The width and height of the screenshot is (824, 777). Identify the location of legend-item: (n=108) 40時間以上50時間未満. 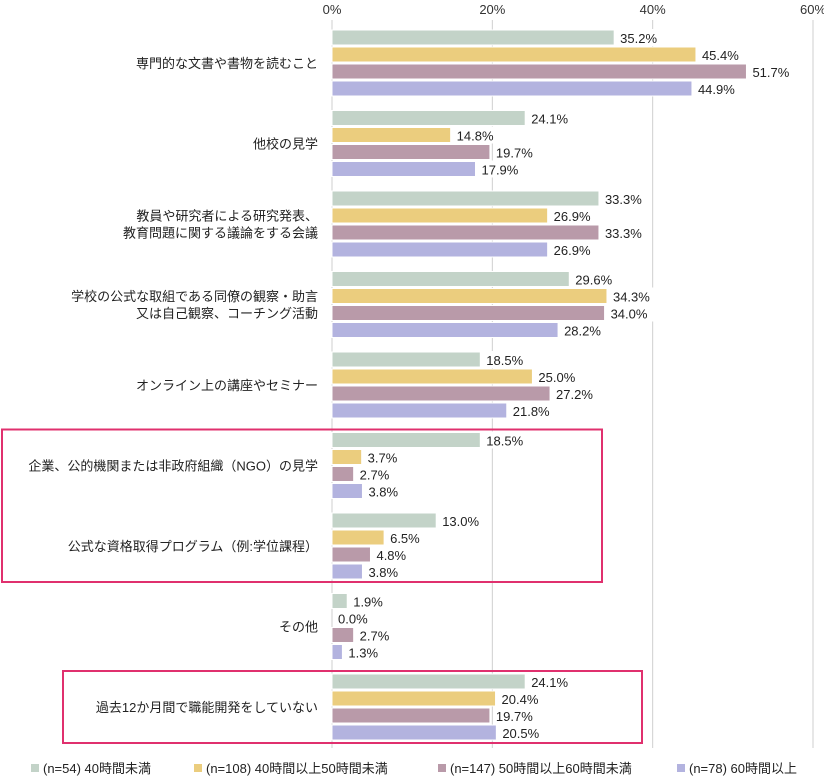
(290, 767).